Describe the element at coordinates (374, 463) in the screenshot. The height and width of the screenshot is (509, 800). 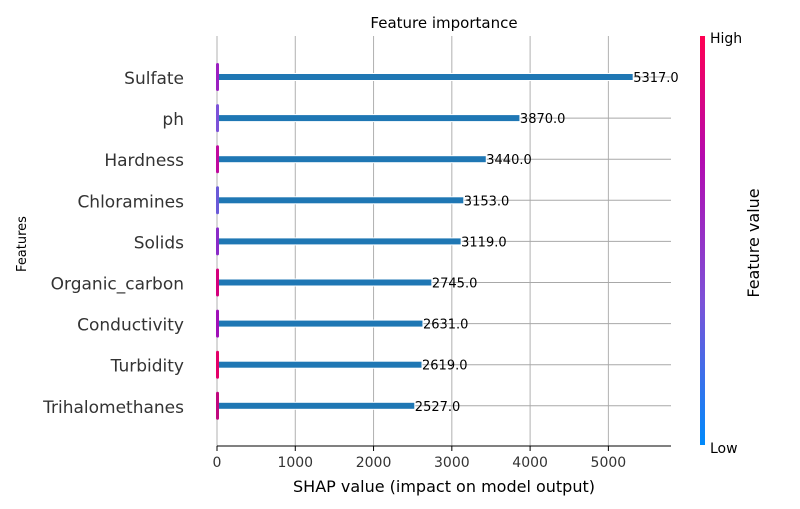
I see `x-tick-label: 2000` at that location.